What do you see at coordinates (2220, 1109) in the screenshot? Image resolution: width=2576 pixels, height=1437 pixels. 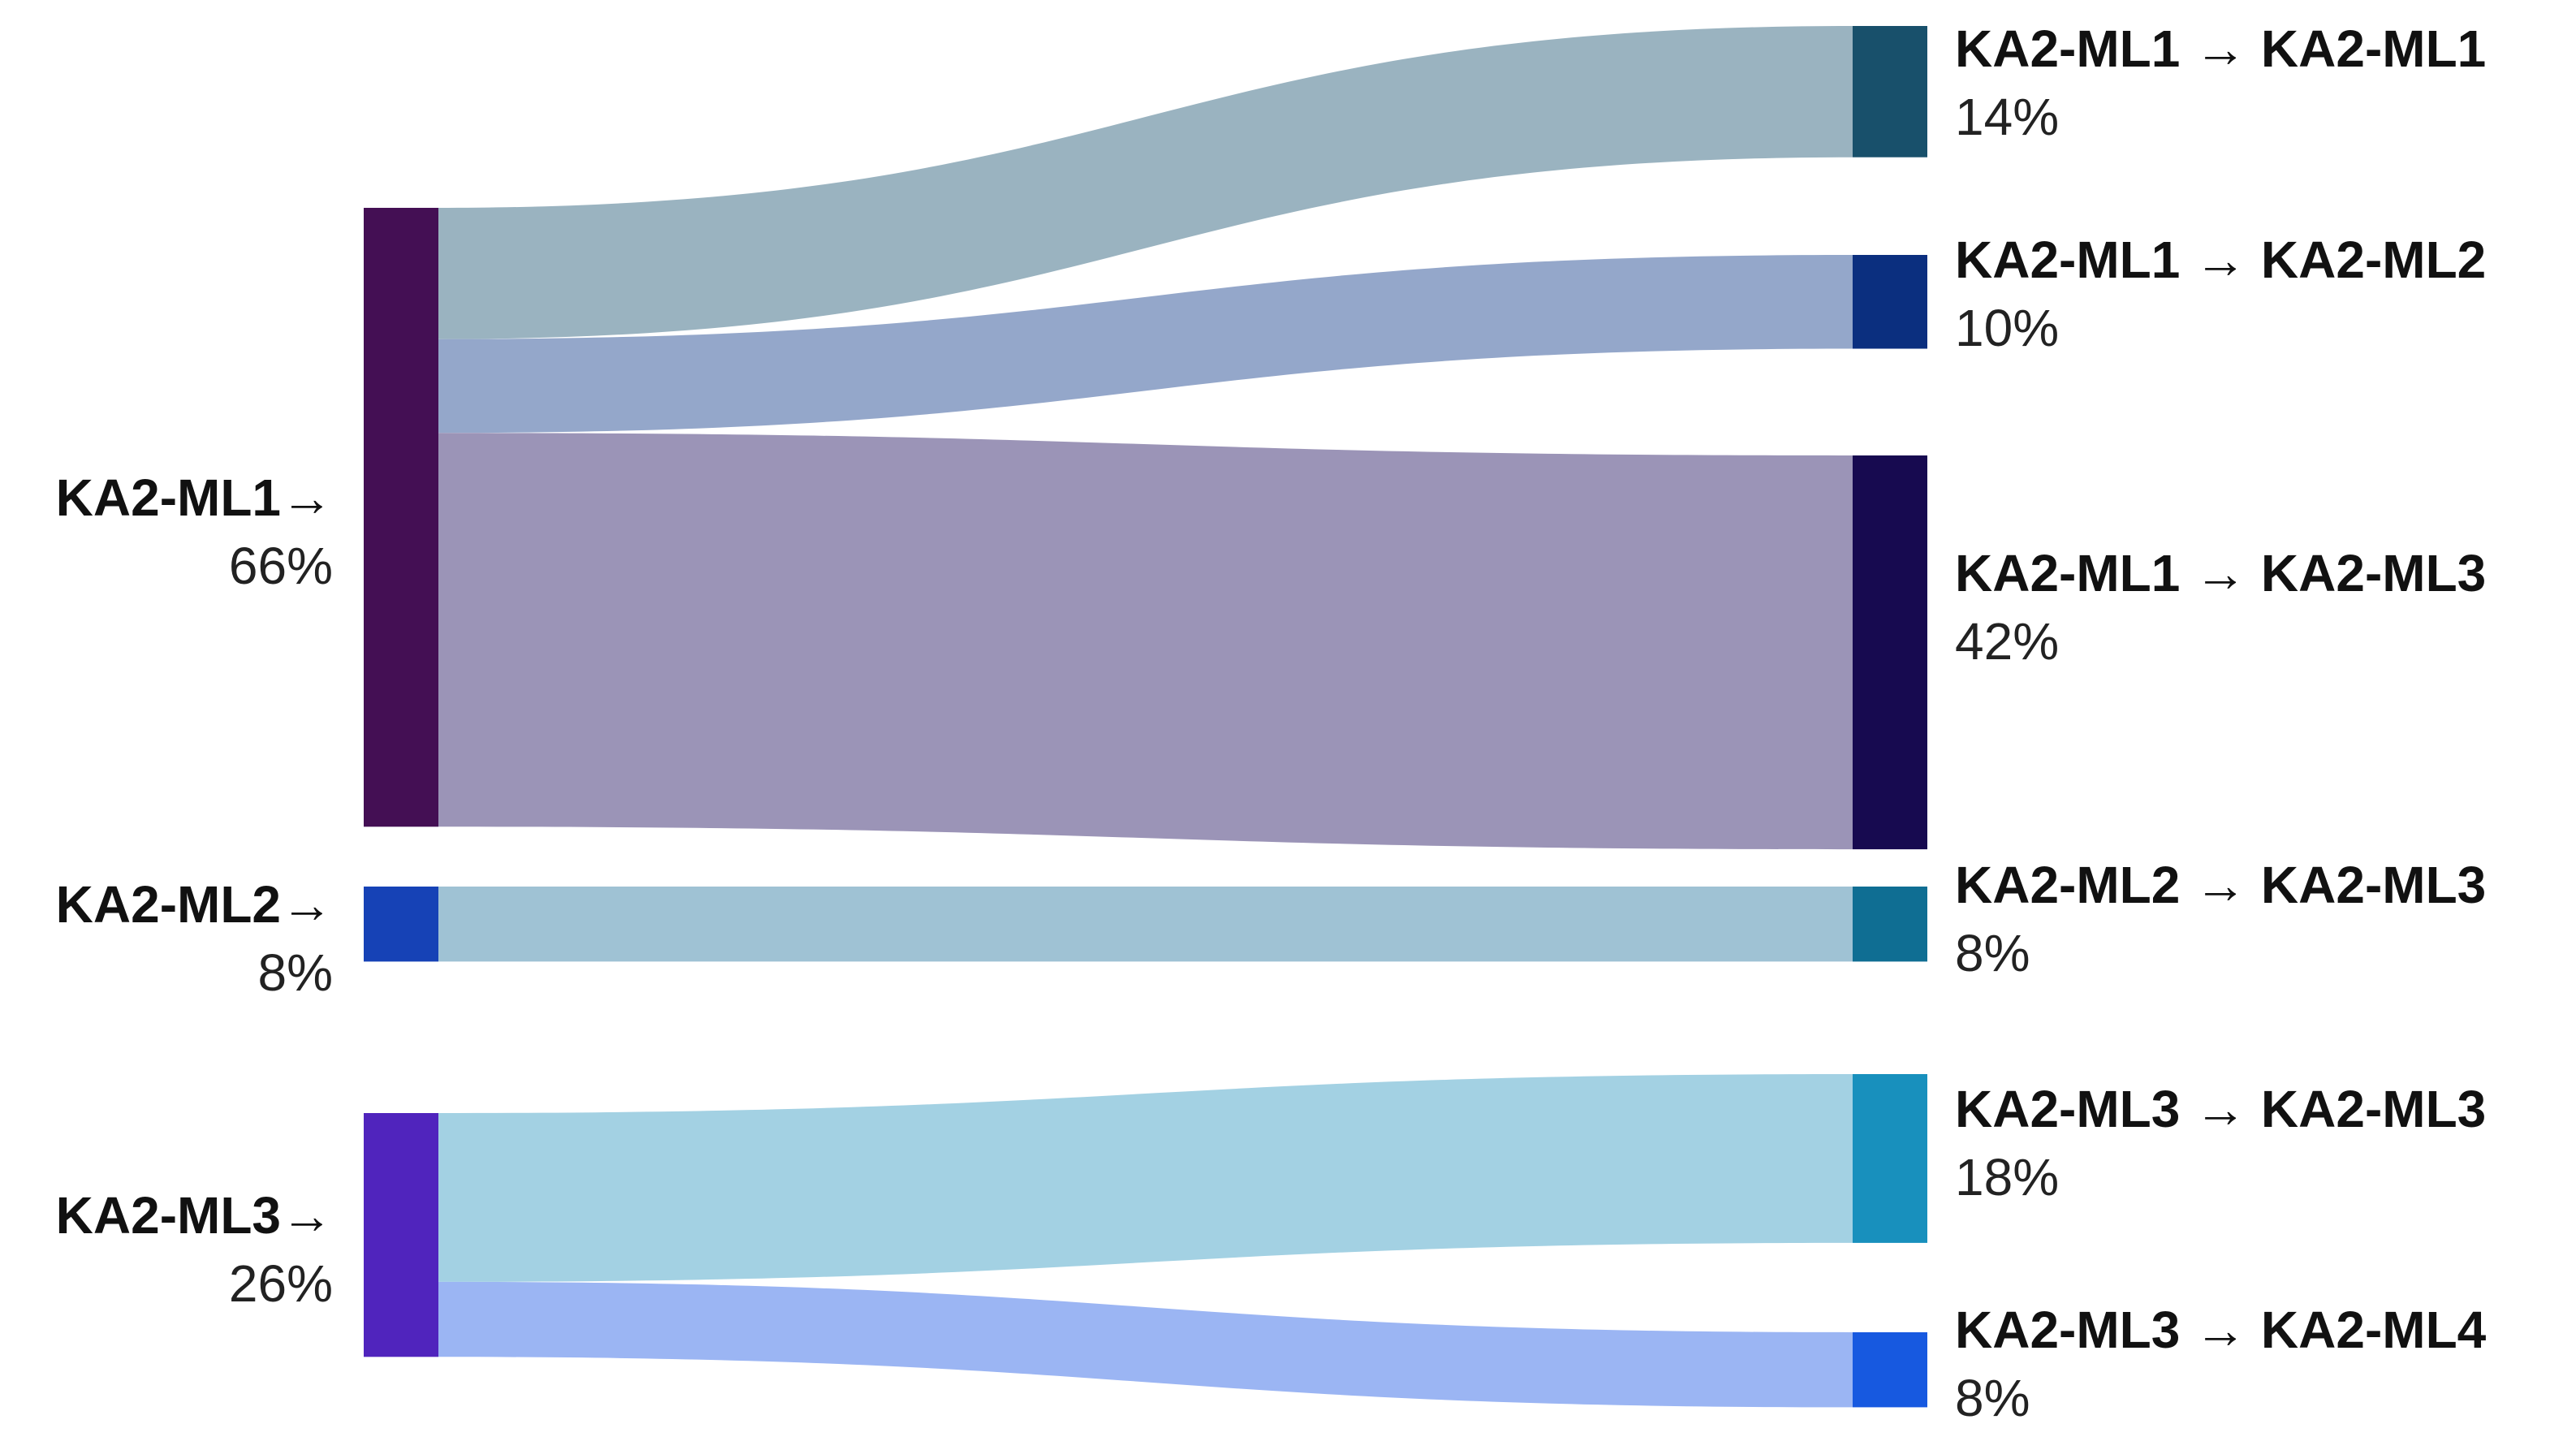 I see `target-label-5: KA2-ML3 → KA2-ML3` at bounding box center [2220, 1109].